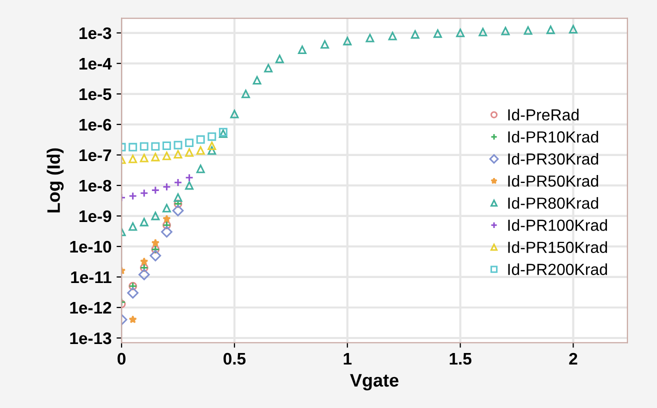  What do you see at coordinates (557, 225) in the screenshot?
I see `legend-label: Id-PR100Krad` at bounding box center [557, 225].